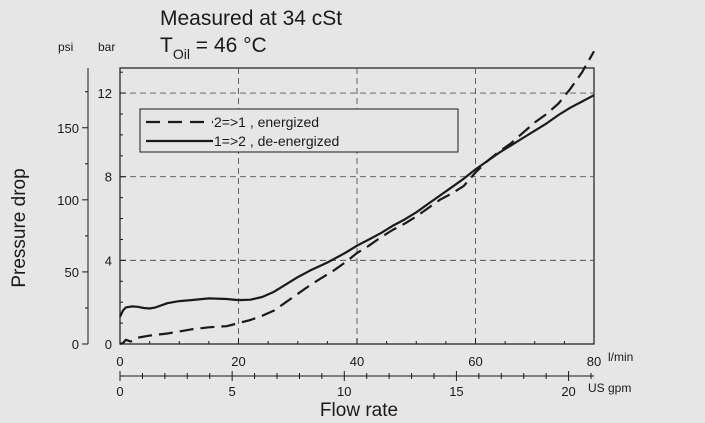 The image size is (705, 423). What do you see at coordinates (119, 361) in the screenshot?
I see `x-tick-label: 0` at bounding box center [119, 361].